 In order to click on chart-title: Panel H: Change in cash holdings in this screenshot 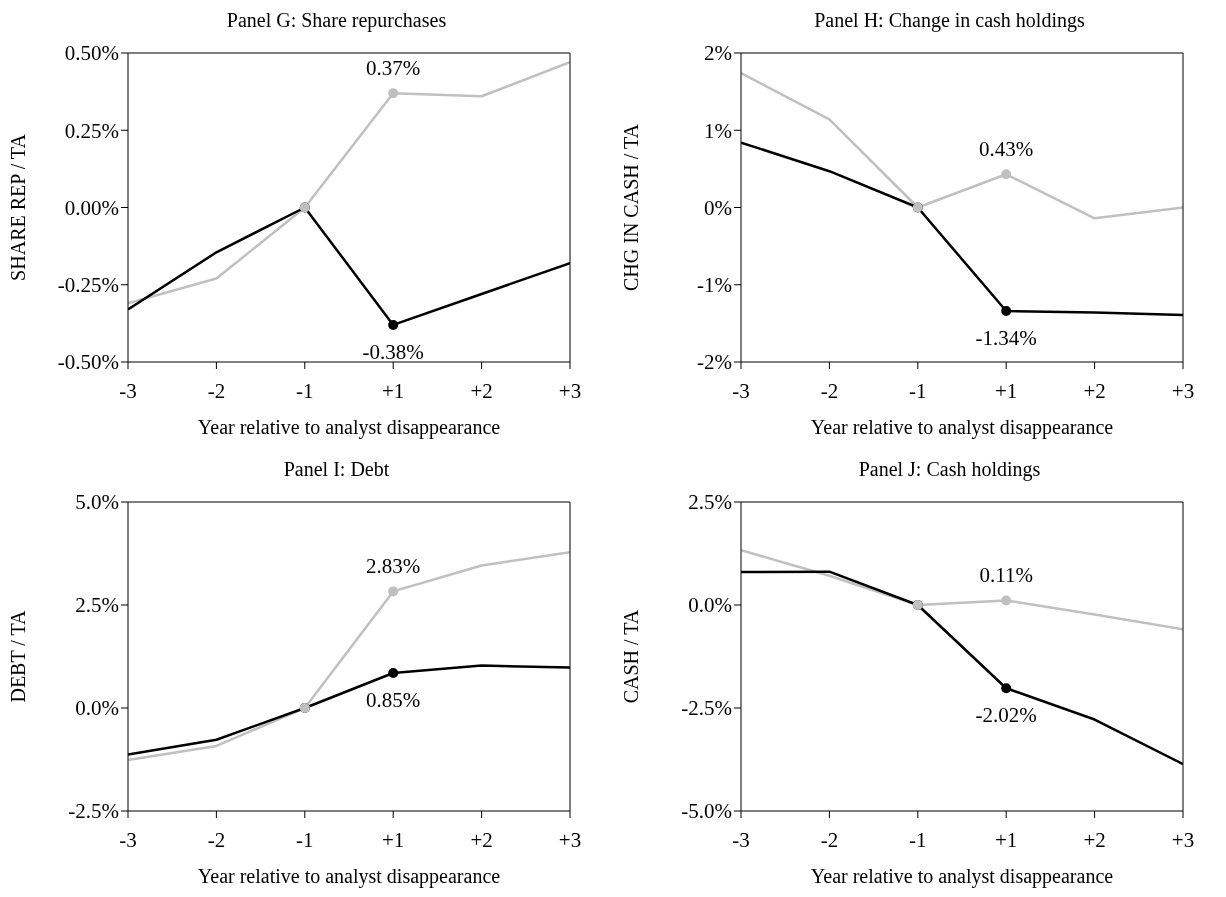, I will do `click(949, 21)`.